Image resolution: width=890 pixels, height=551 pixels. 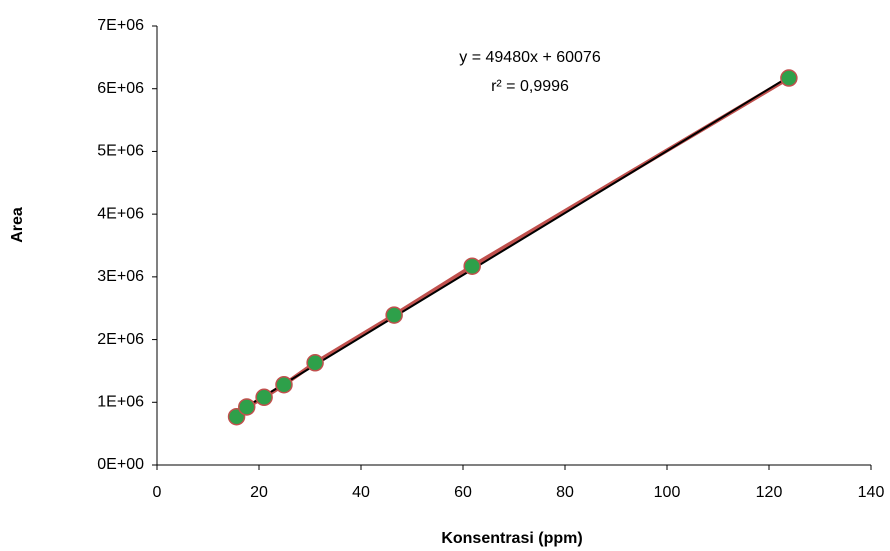 What do you see at coordinates (361, 492) in the screenshot?
I see `x-tick-label: 40` at bounding box center [361, 492].